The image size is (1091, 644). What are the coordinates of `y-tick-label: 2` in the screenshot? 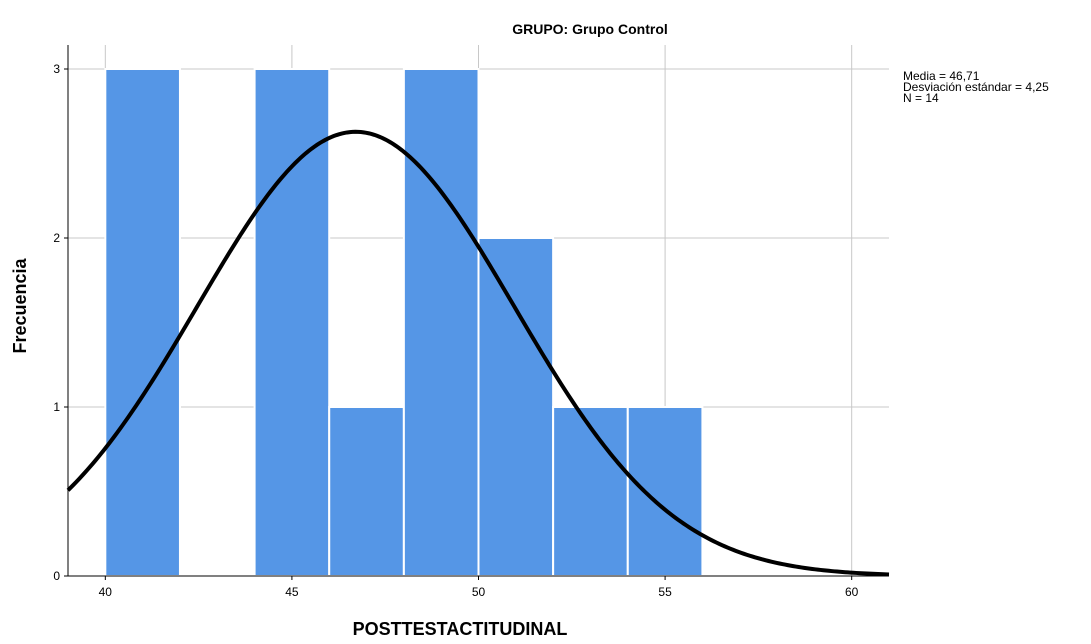 It's located at (56, 238).